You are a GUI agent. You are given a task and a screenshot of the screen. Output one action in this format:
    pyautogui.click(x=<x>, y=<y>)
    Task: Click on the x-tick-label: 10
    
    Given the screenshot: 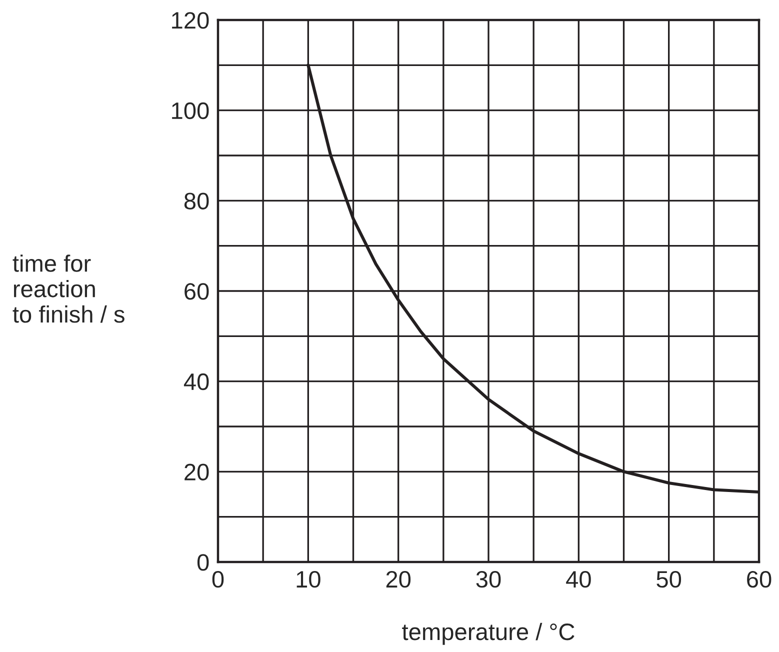 What is the action you would take?
    pyautogui.click(x=308, y=579)
    